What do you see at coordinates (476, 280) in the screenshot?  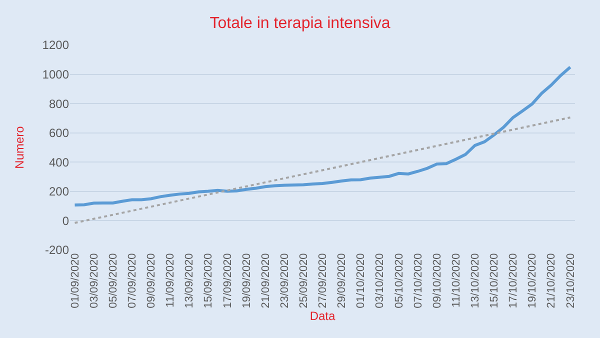 I see `x-tick-label: 13/10/2020` at bounding box center [476, 280].